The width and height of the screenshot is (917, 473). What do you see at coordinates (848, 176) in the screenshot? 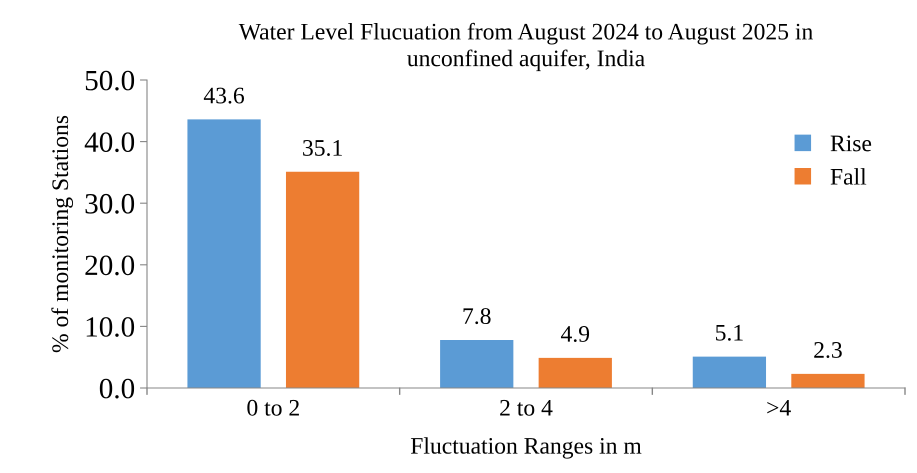
I see `legend-label: Fall` at bounding box center [848, 176].